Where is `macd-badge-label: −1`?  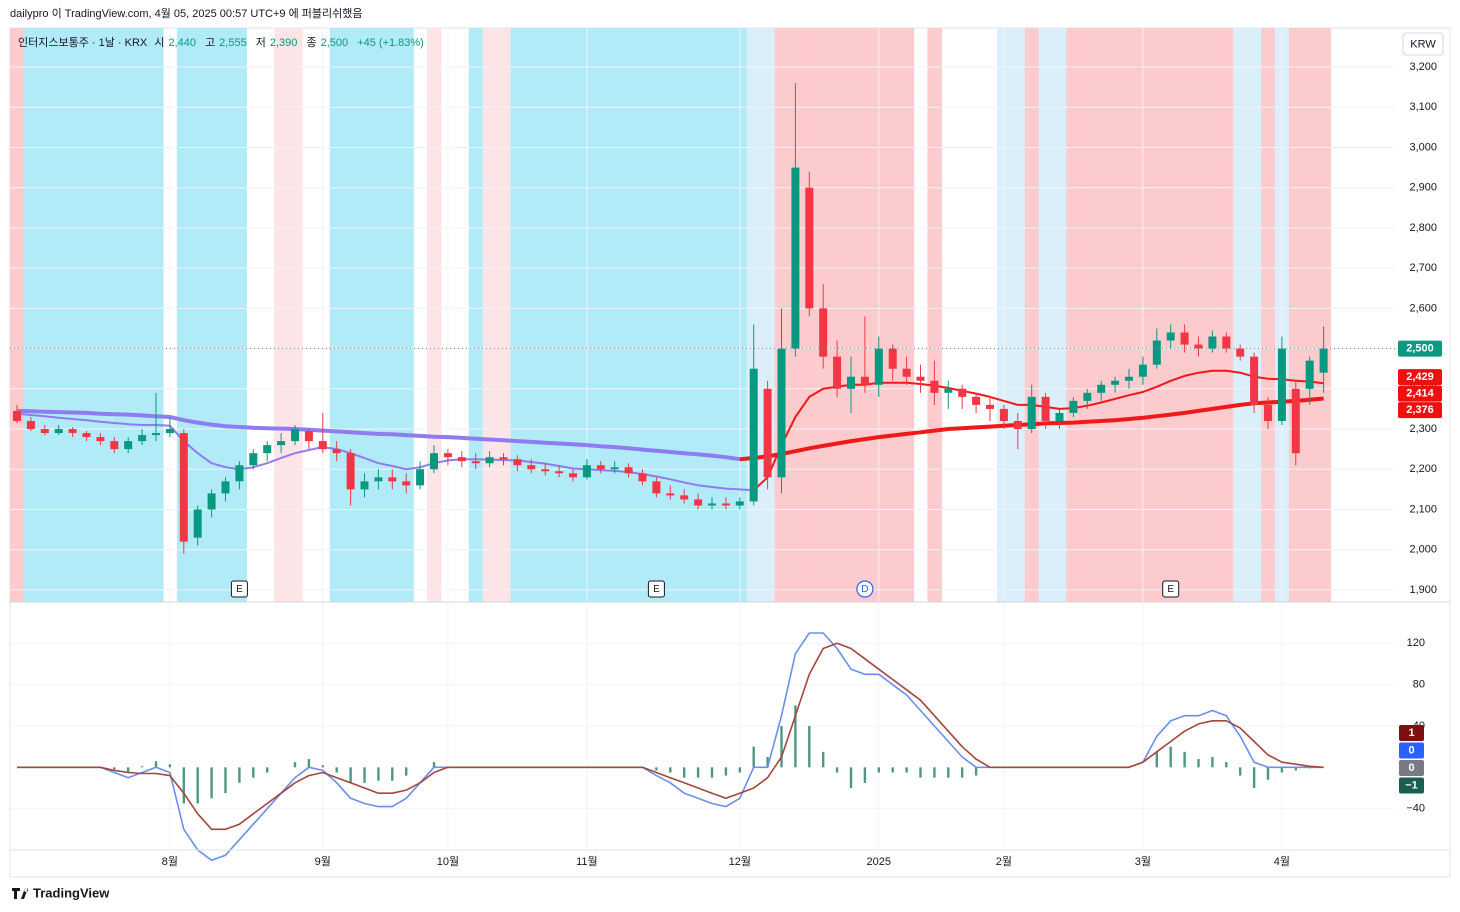
macd-badge-label: −1 is located at coordinates (1411, 785).